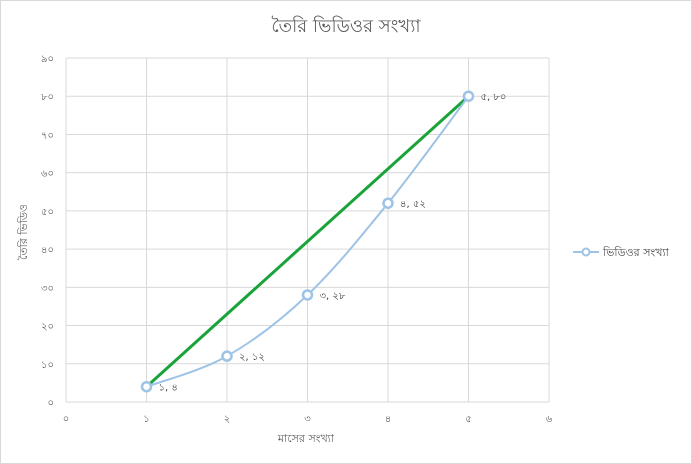 The width and height of the screenshot is (692, 464). Describe the element at coordinates (23, 232) in the screenshot. I see `y-axis-title: তৈরি ভিডিও` at that location.